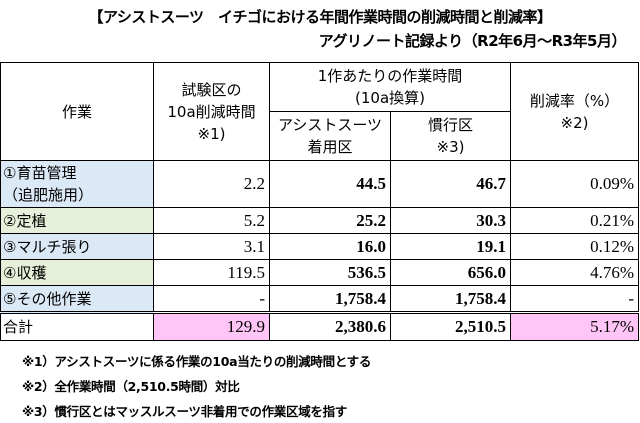 This screenshot has width=640, height=423. Describe the element at coordinates (330, 220) in the screenshot. I see `row-assist: 25.2` at that location.